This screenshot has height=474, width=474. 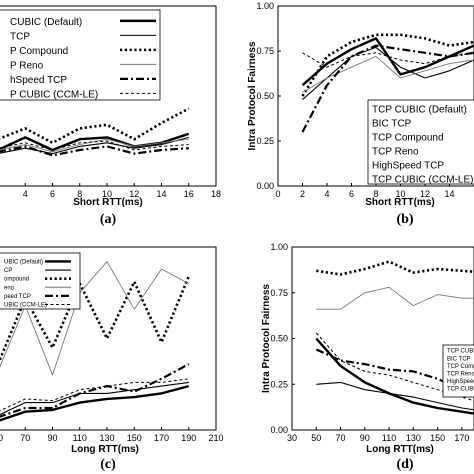 I want to click on legend-label: TCP CUBI, so click(x=460, y=352).